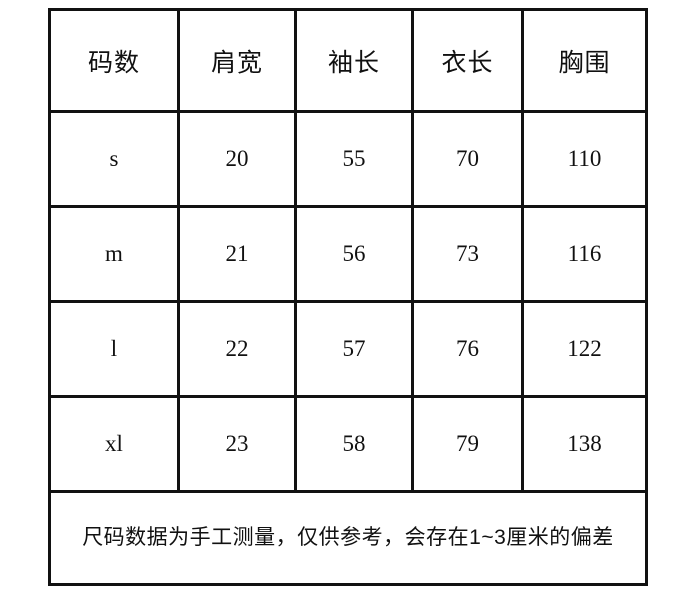  I want to click on measurement-disclaimer-note: 尺码数据为手工测量，仅供参考，会存在1~3厘米的偏差, so click(348, 538).